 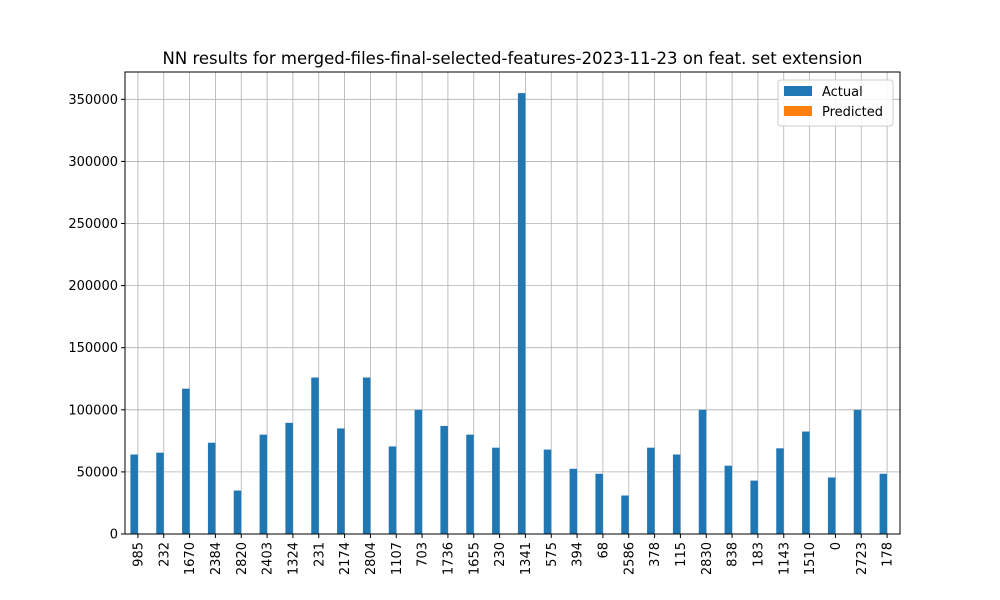 I want to click on y-tick-label: 350000, so click(x=93, y=100).